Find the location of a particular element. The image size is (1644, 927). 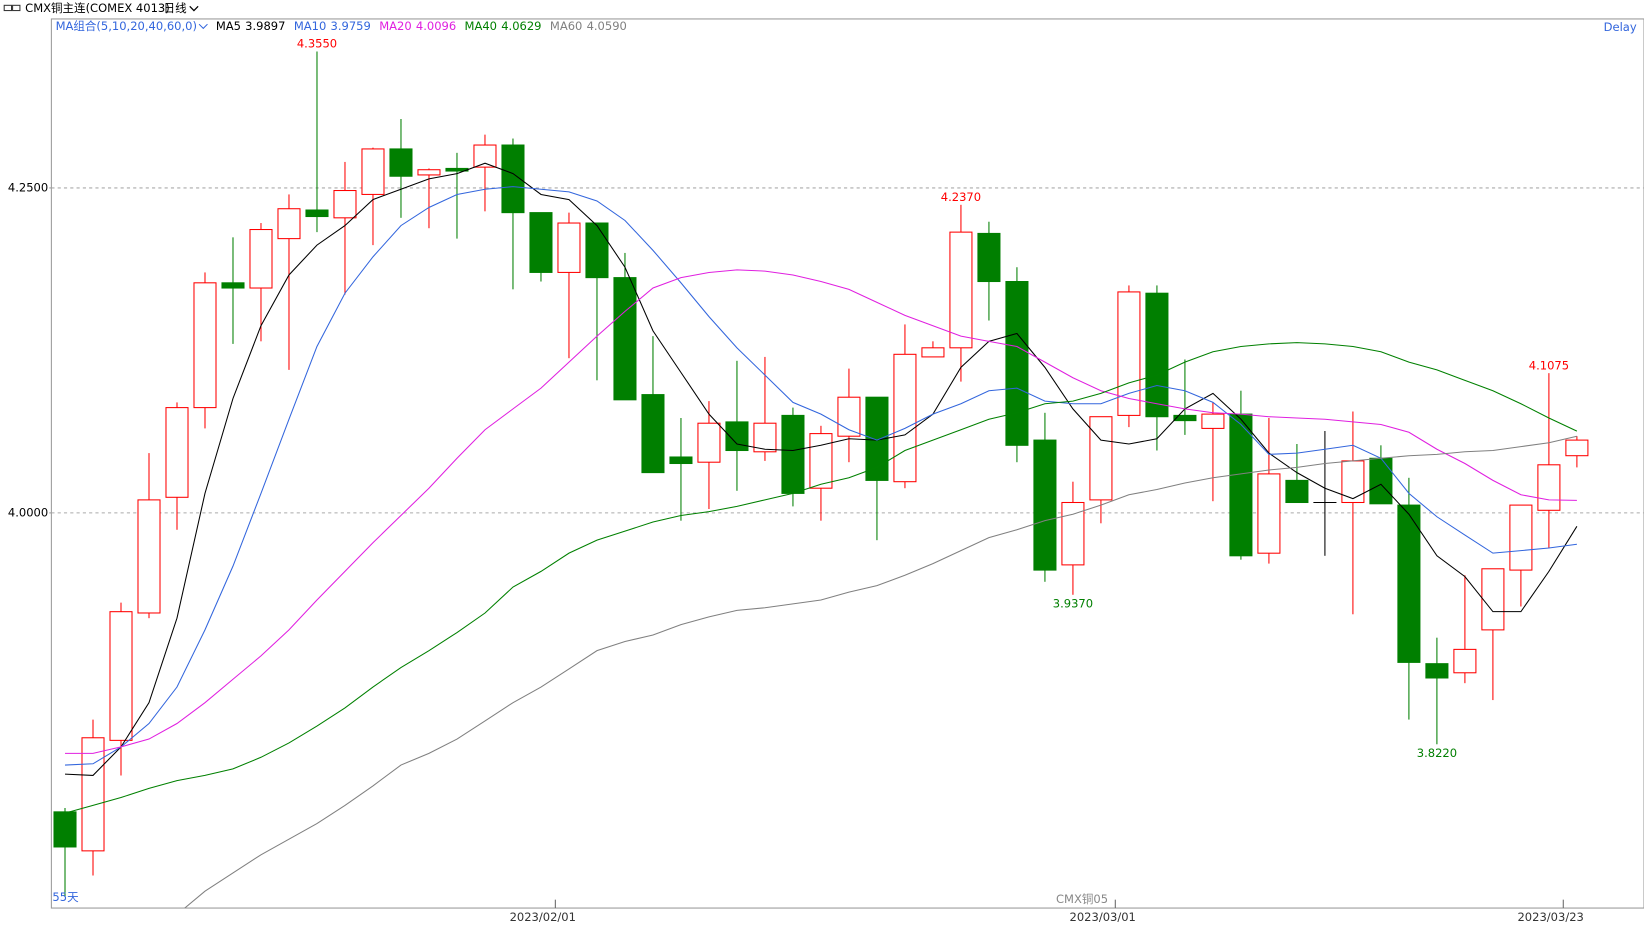

legend-name: MA60 is located at coordinates (566, 26).